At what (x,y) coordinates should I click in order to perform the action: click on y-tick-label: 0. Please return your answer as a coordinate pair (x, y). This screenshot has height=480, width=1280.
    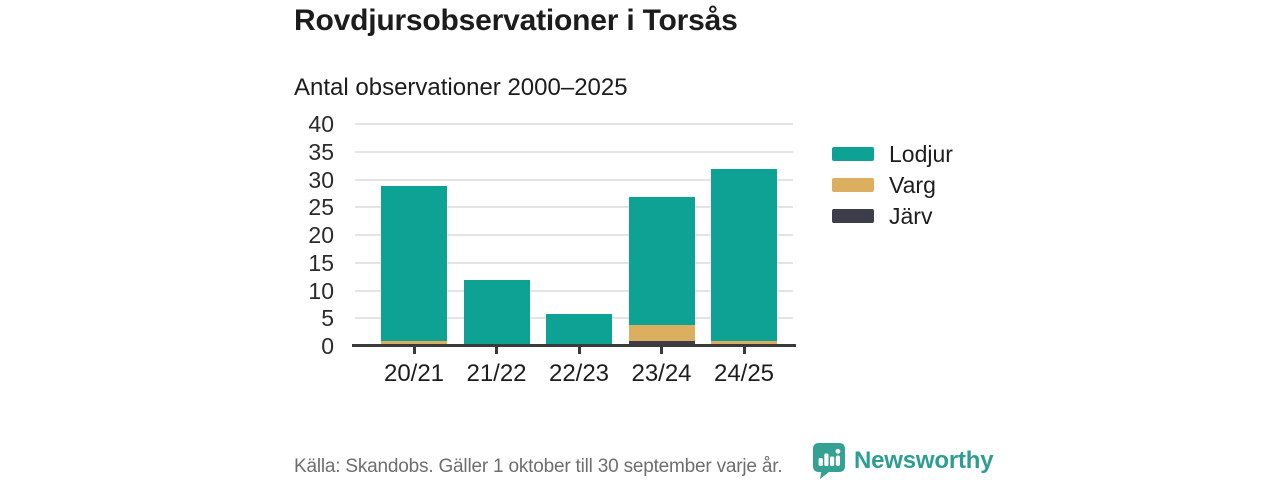
    Looking at the image, I should click on (327, 346).